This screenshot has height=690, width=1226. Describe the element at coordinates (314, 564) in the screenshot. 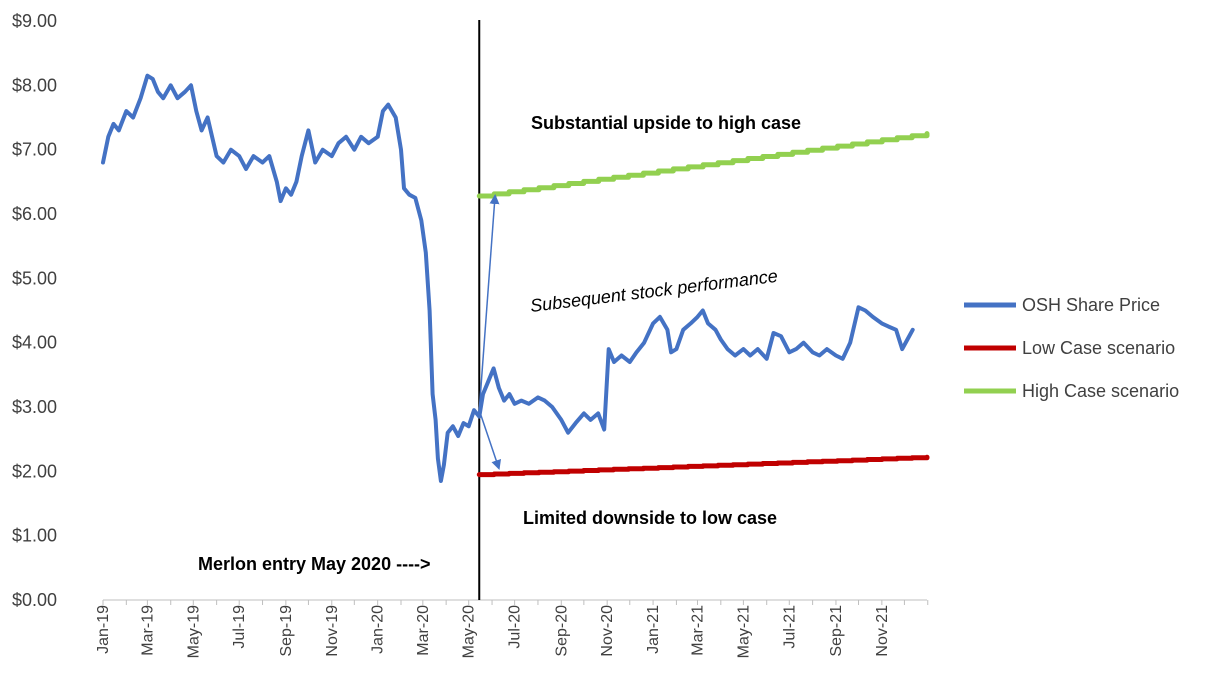

I see `annotation-merlon-entry: Merlon entry May 2020 ---->` at that location.